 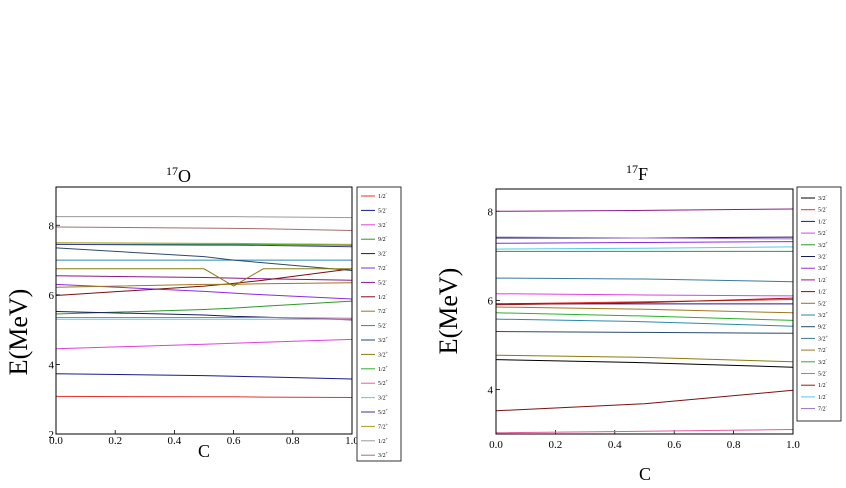 What do you see at coordinates (793, 445) in the screenshot?
I see `panel-17f-x-tick-label: 1.0` at bounding box center [793, 445].